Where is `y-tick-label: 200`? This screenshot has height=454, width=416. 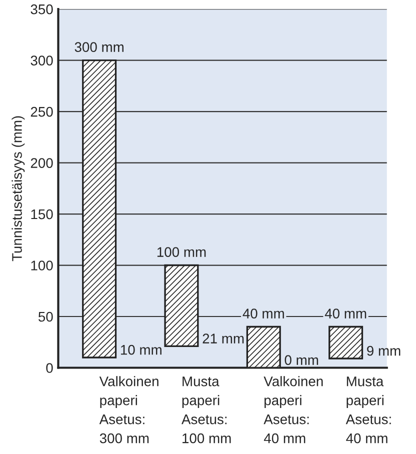 y-tick-label: 200 is located at coordinates (41, 163).